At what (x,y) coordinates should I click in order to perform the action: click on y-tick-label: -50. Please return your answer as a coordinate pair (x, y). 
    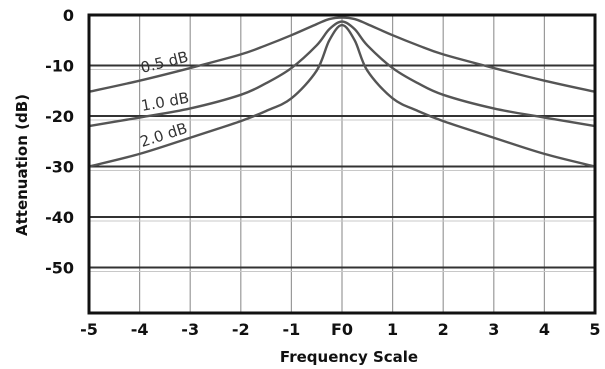
    Looking at the image, I should click on (59, 268).